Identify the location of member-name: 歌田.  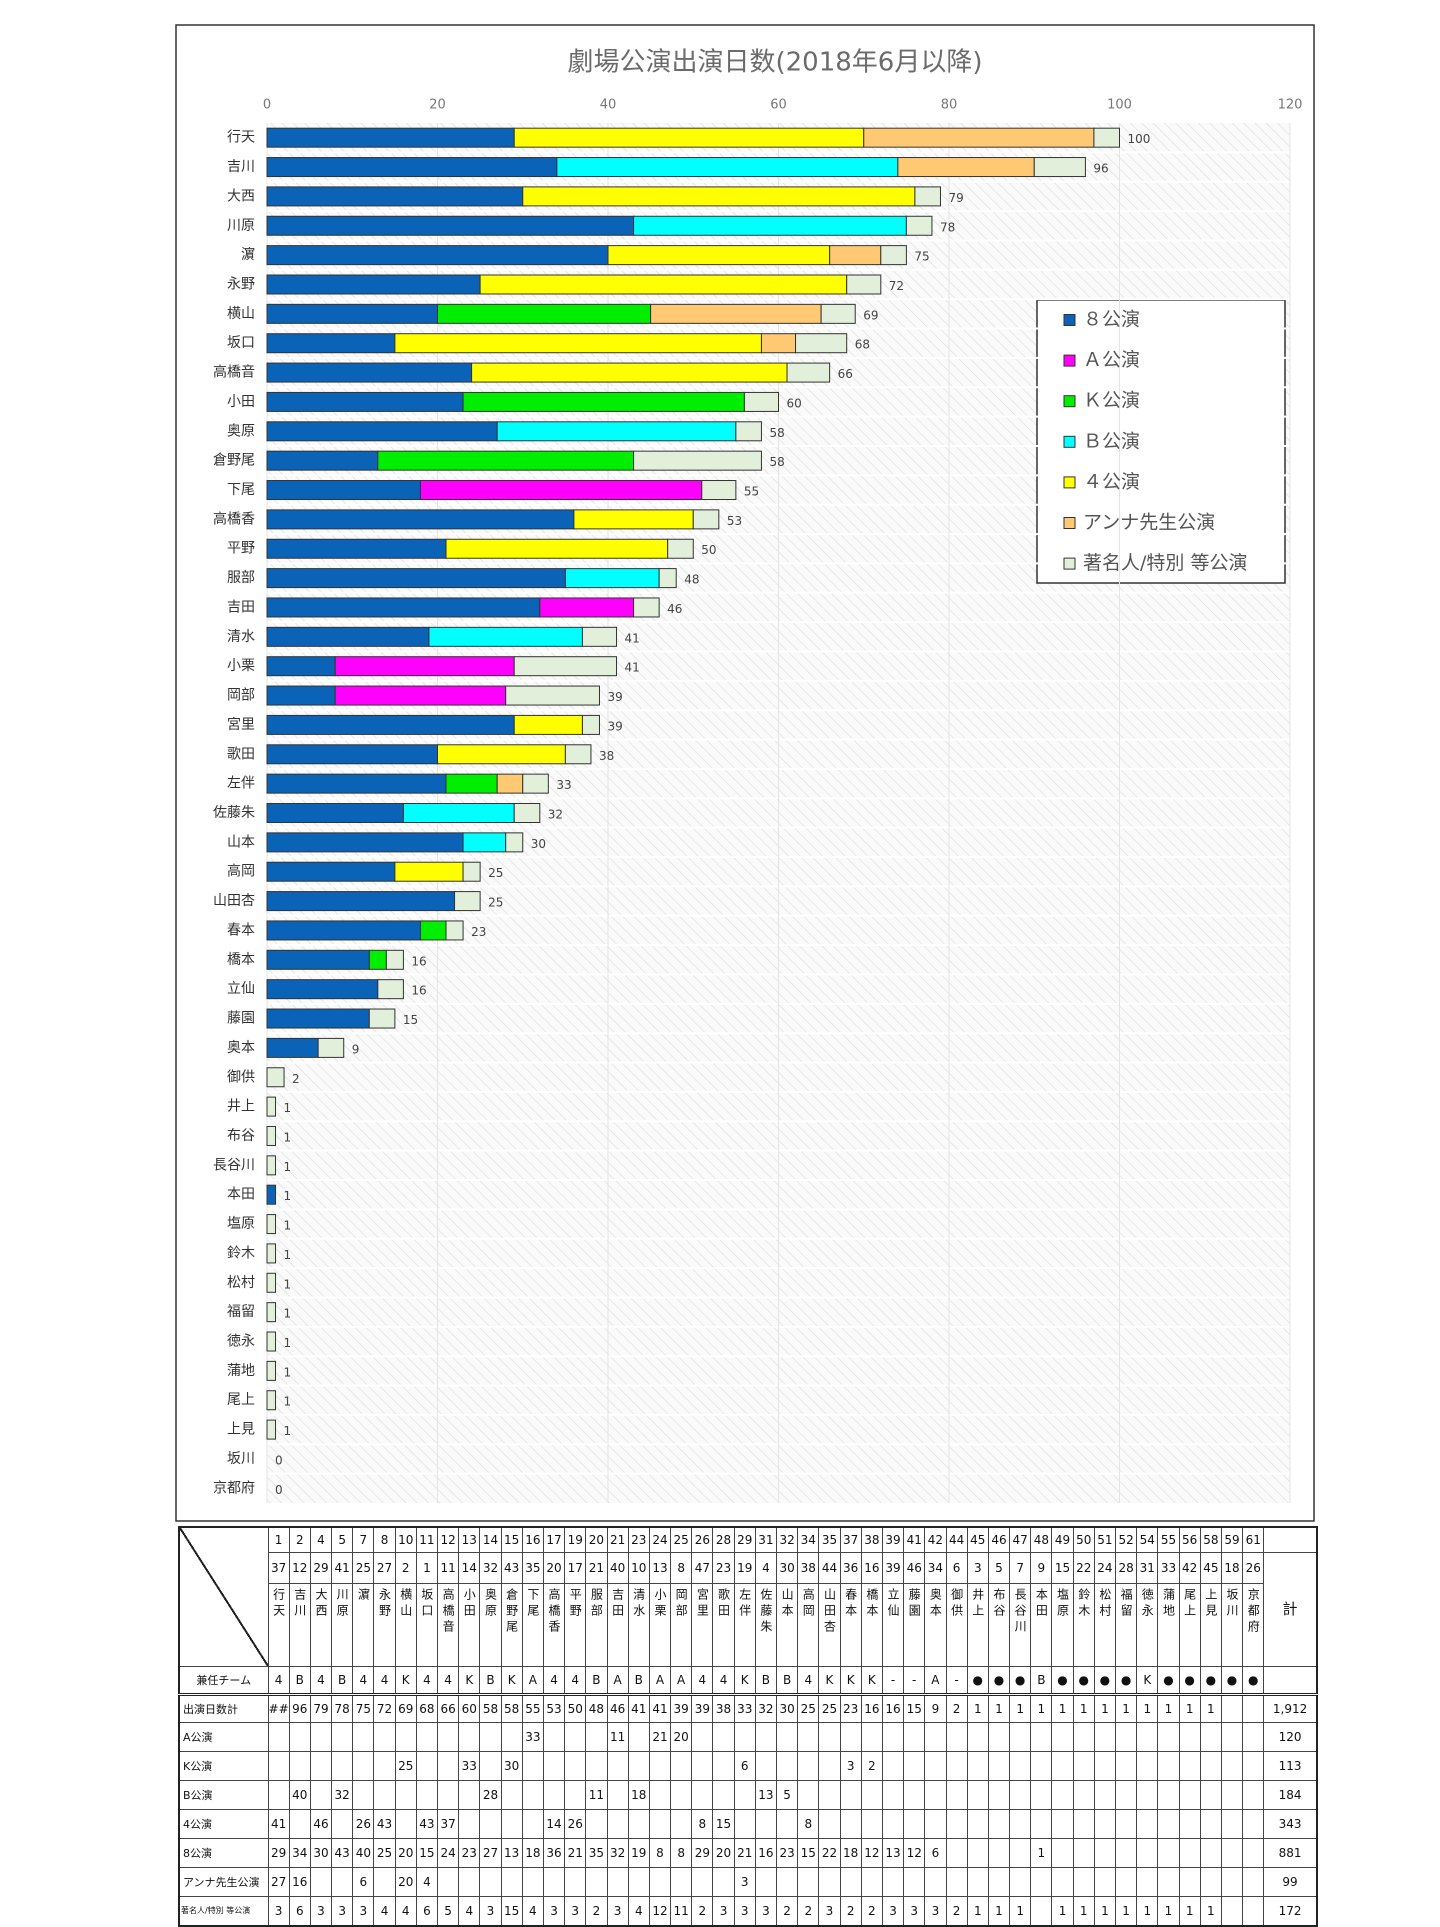
(723, 1604).